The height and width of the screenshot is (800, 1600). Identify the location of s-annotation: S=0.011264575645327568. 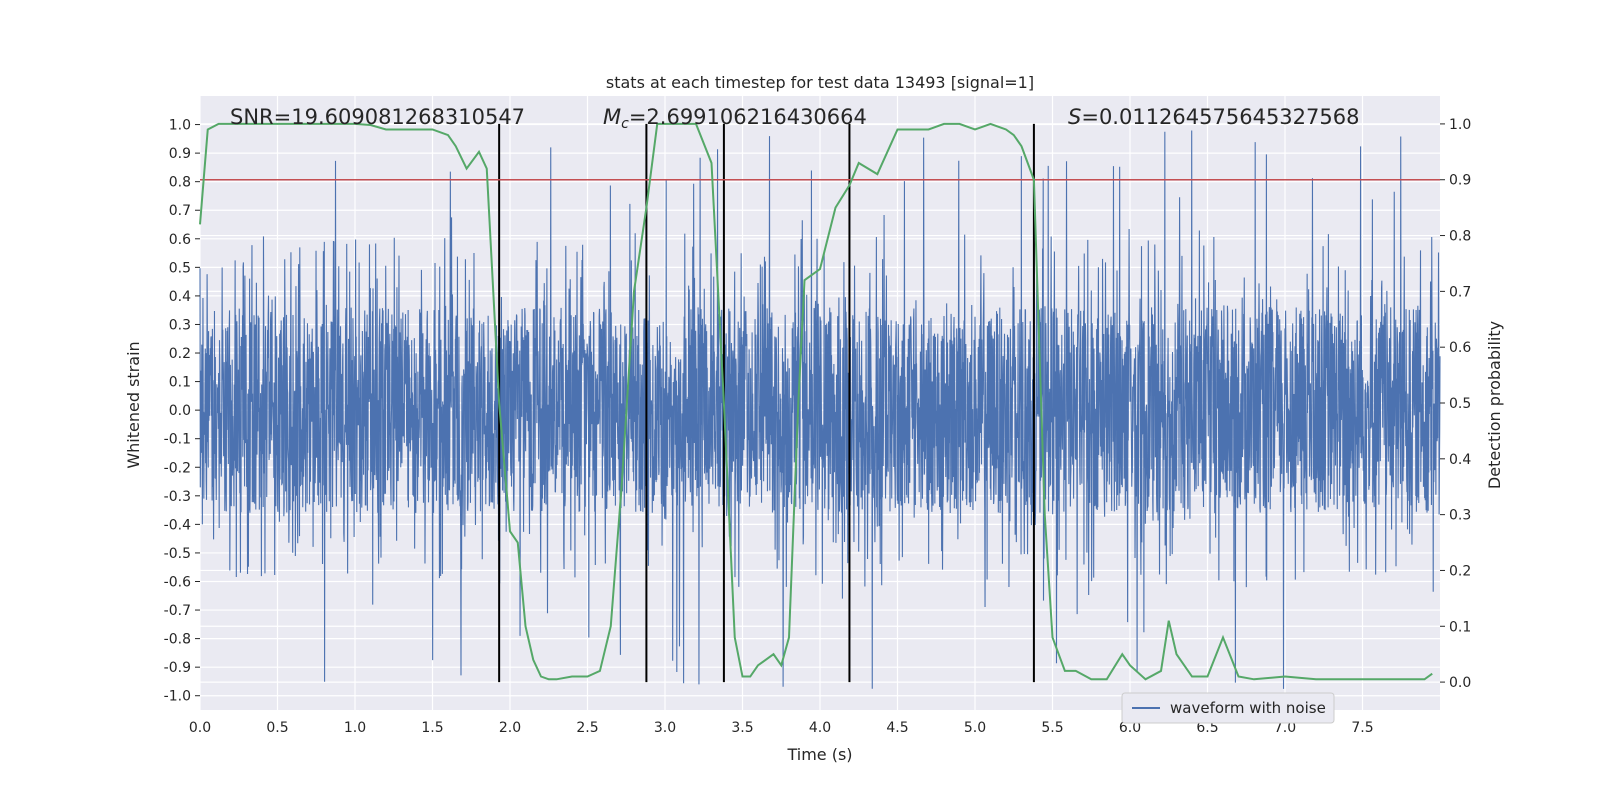
(1213, 117).